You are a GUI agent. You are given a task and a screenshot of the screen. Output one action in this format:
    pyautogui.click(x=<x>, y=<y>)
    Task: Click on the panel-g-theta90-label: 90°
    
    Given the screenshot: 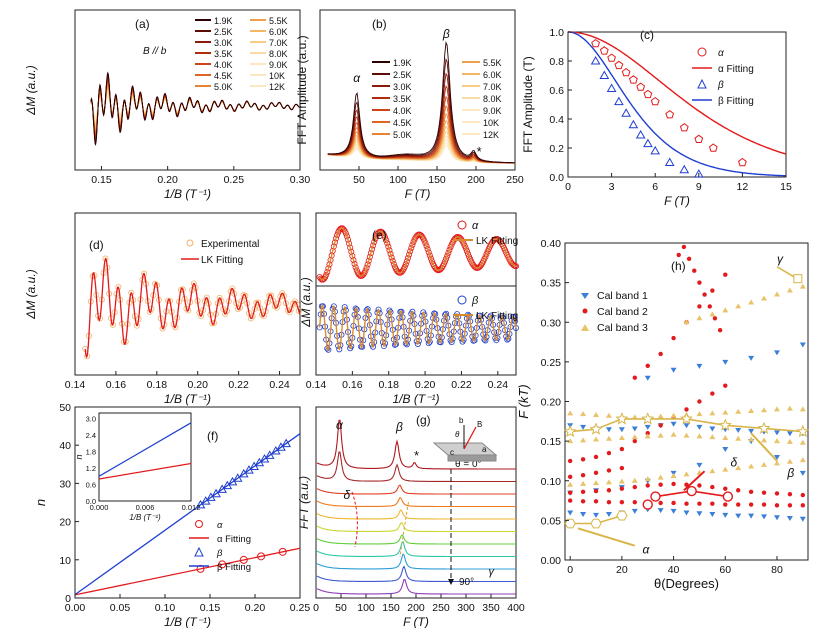 What is the action you would take?
    pyautogui.click(x=466, y=582)
    